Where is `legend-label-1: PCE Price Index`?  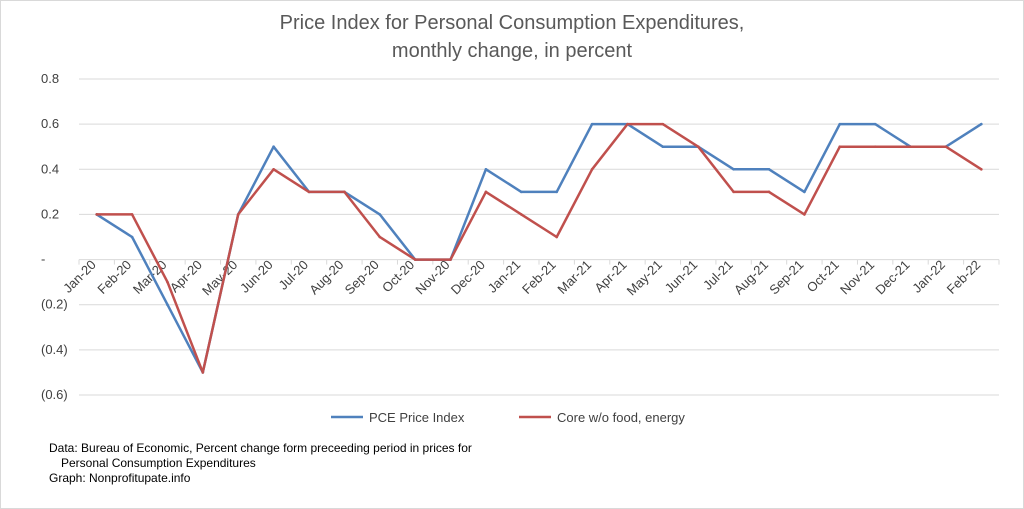 legend-label-1: PCE Price Index is located at coordinates (417, 417).